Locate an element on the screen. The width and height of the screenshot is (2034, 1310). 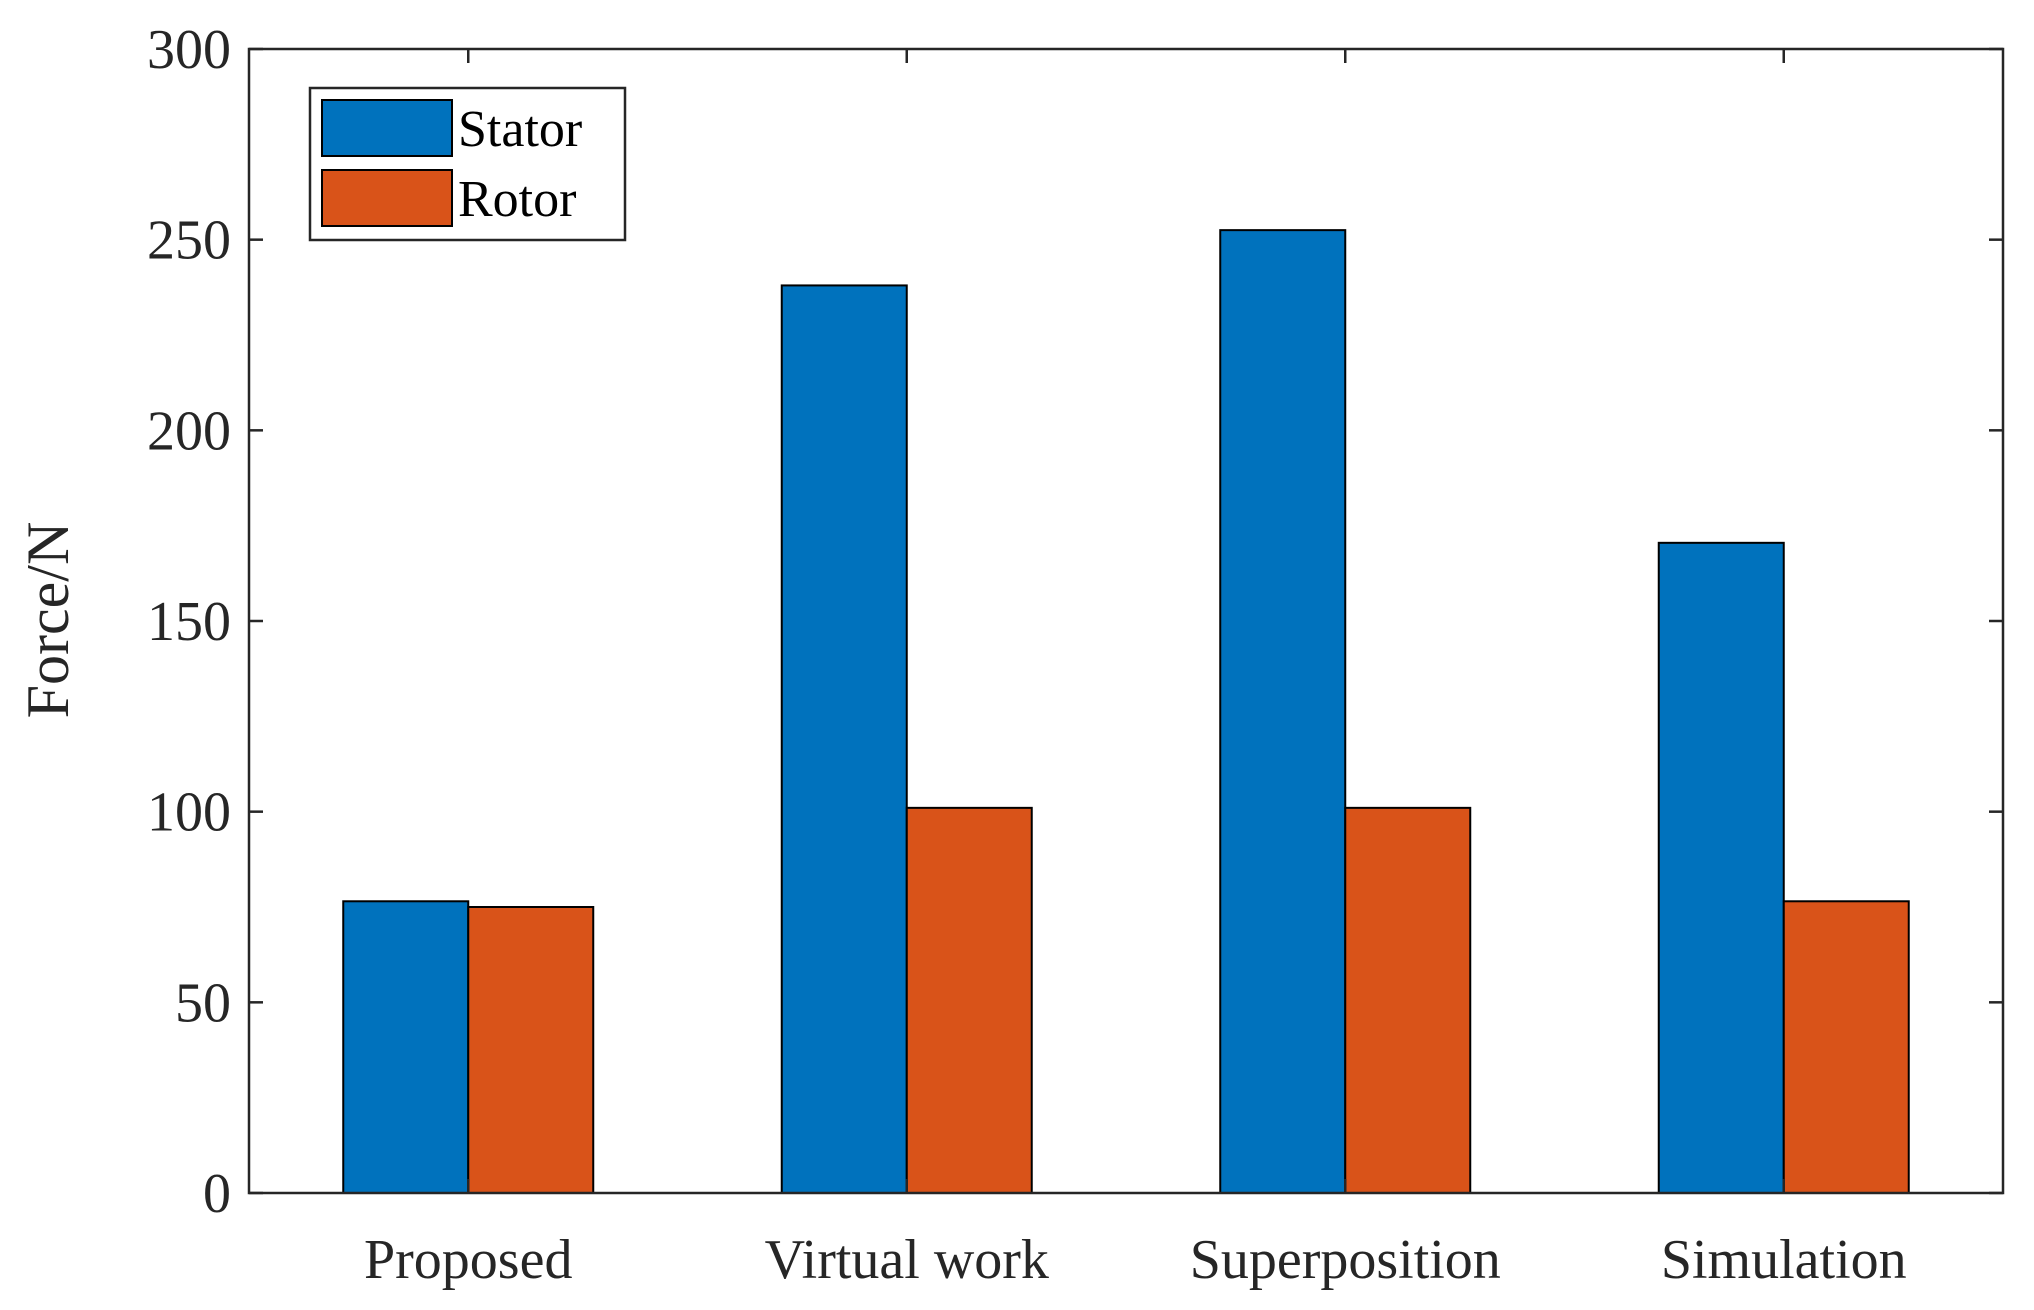
x-tick-label-superposition: Superposition is located at coordinates (1345, 1260).